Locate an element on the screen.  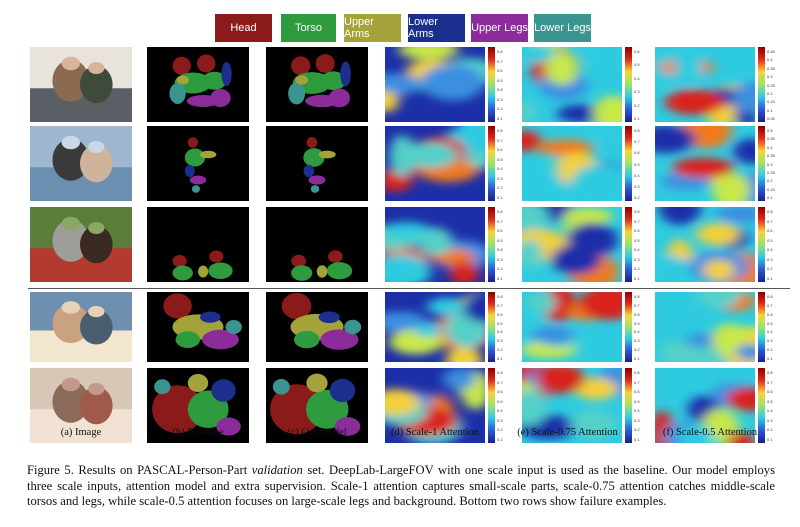
column-label-scale075: (e) Scale-0.75 Attention is located at coordinates (567, 432).